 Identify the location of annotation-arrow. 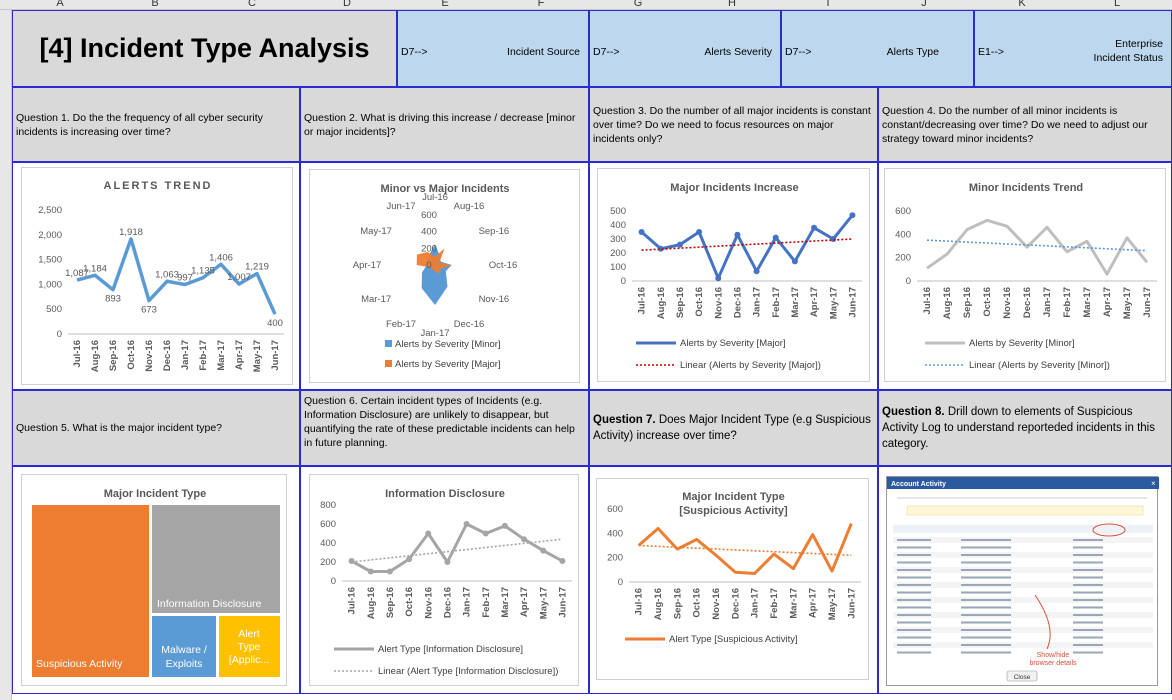
(1042, 622).